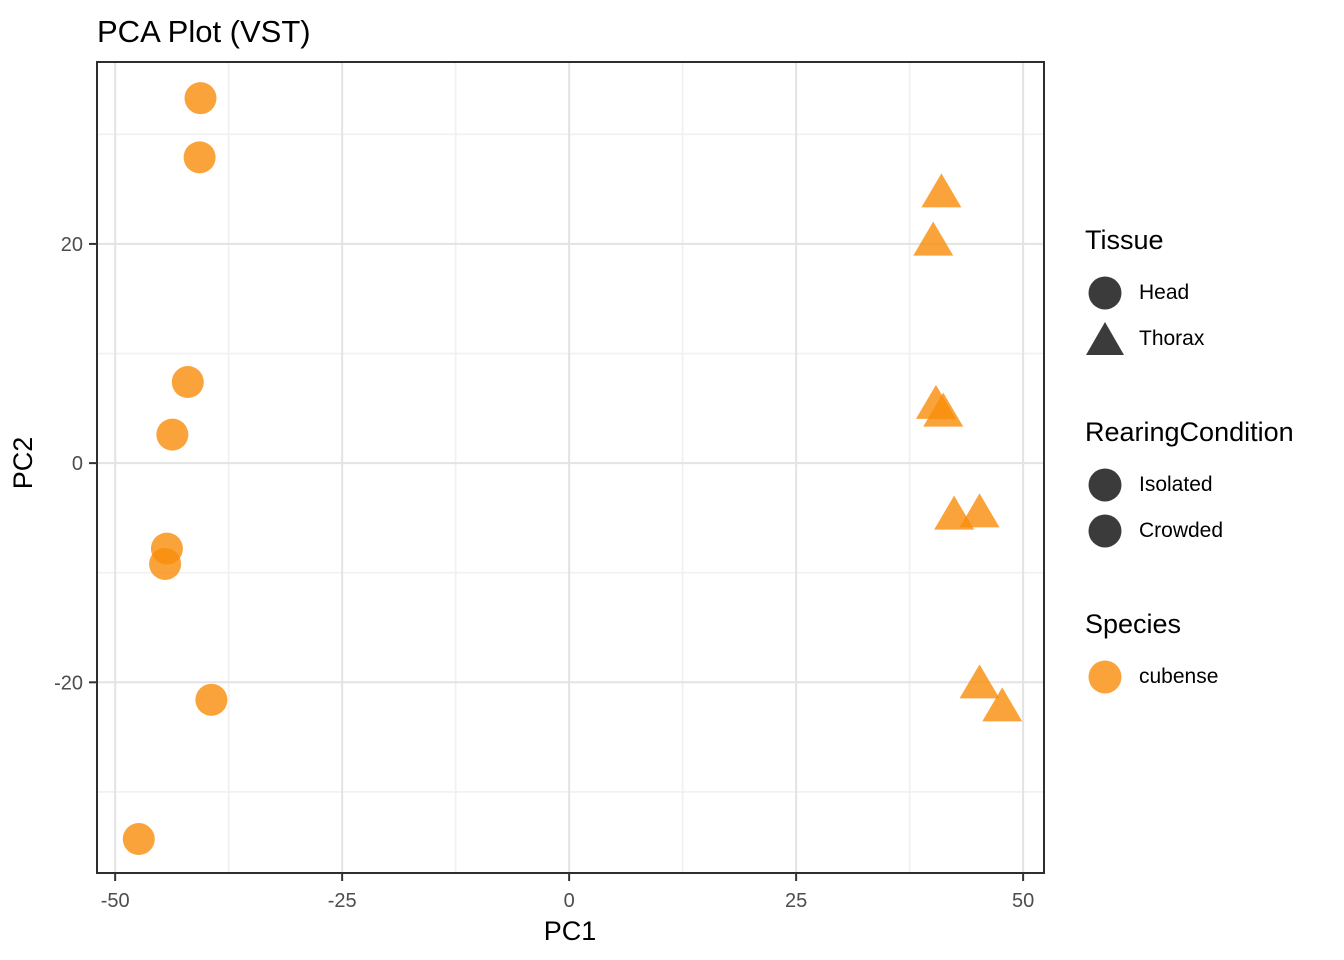 The width and height of the screenshot is (1344, 960). Describe the element at coordinates (796, 901) in the screenshot. I see `x-tick-label: 25` at that location.